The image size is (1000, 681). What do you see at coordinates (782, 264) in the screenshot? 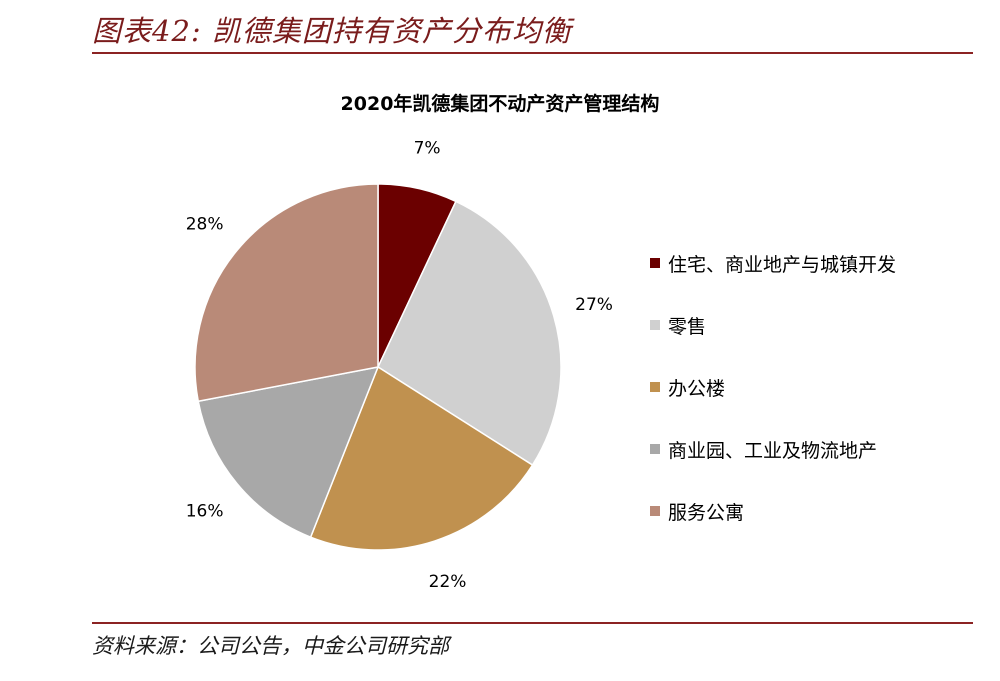
I see `legend-label: 住宅、商业地产与城镇开发` at bounding box center [782, 264].